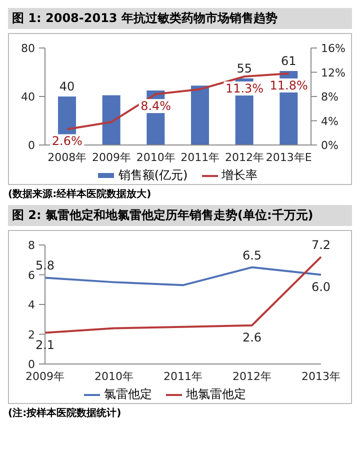  Describe the element at coordinates (31, 245) in the screenshot. I see `y-tick-label: 8` at that location.